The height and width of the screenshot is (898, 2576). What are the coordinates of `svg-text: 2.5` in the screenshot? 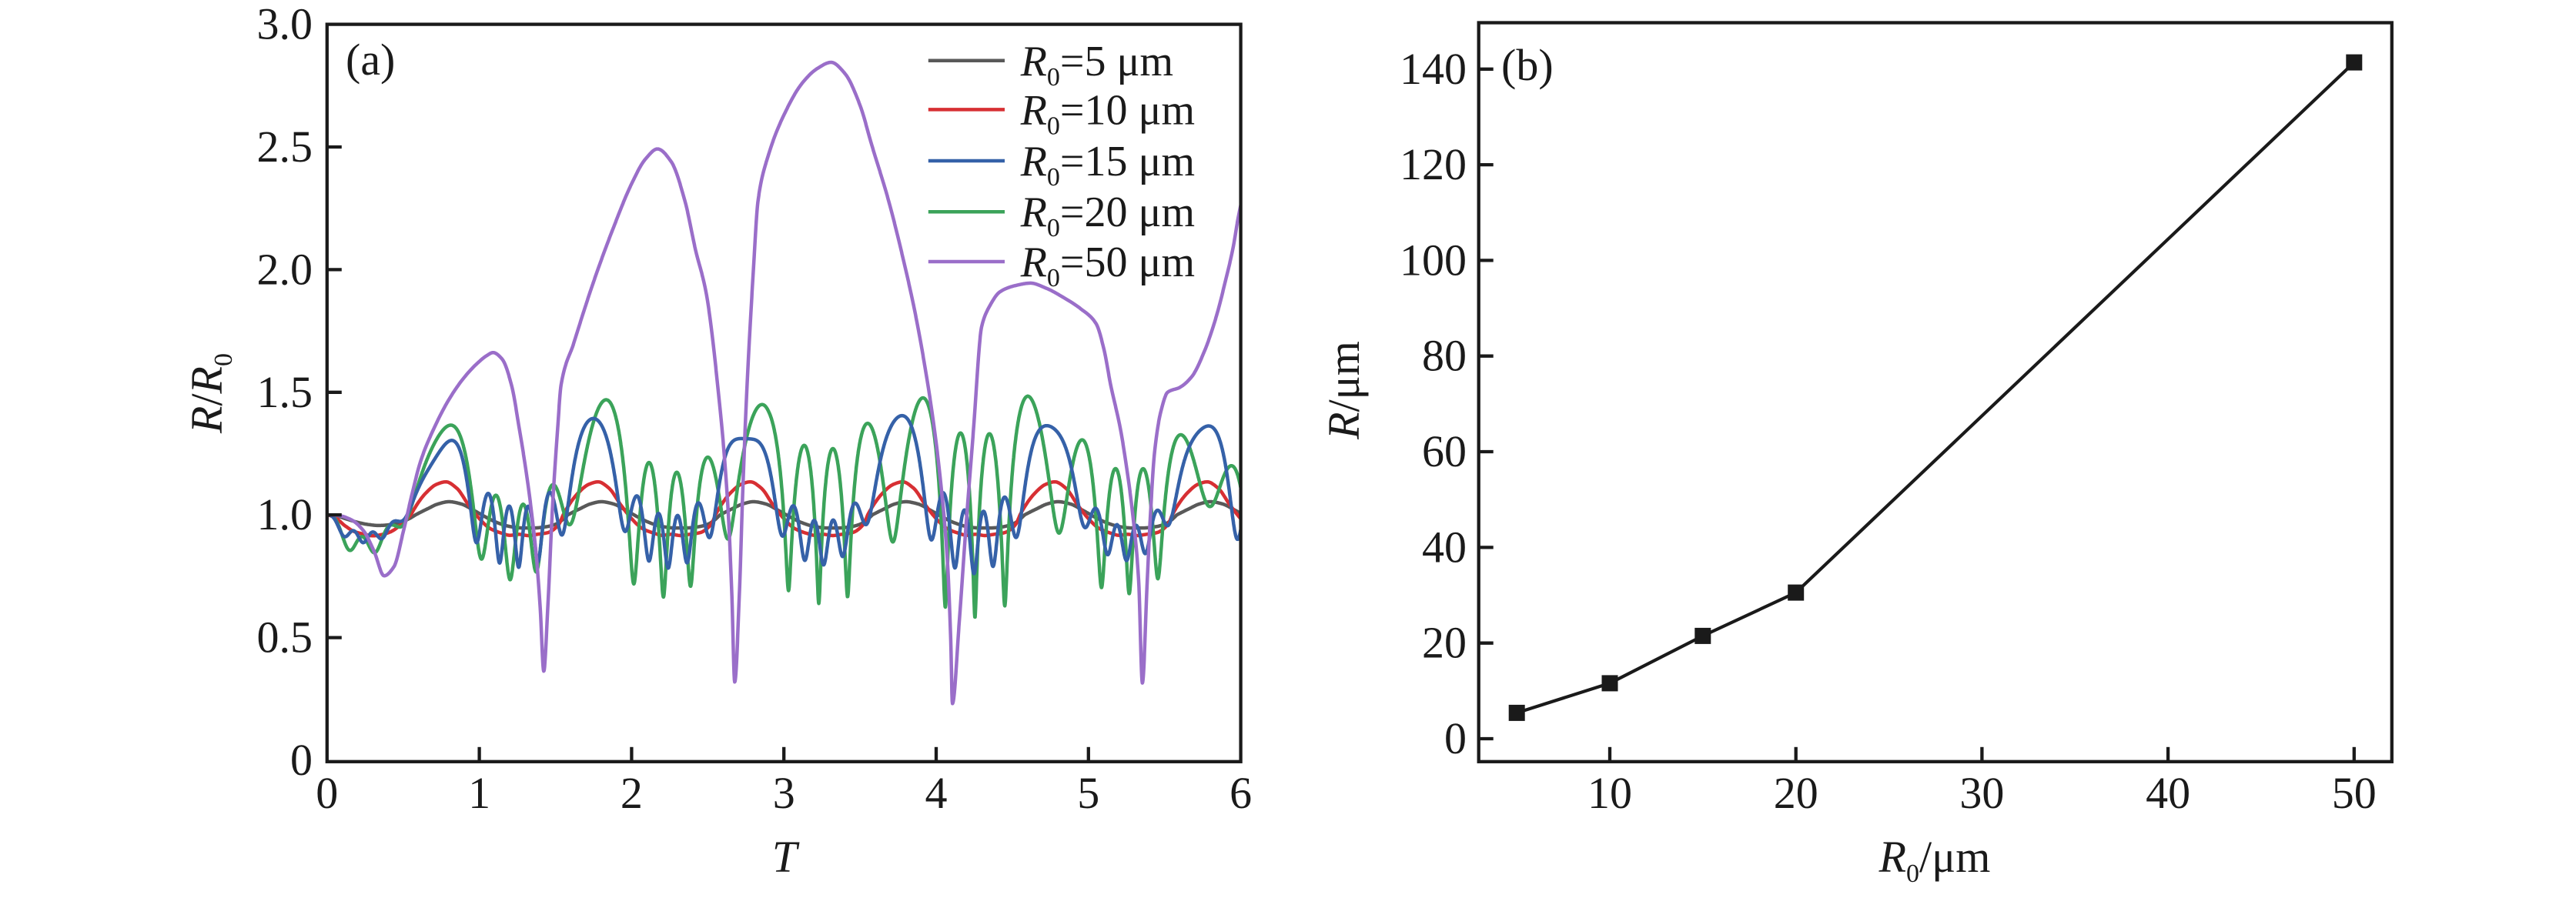 It's located at (285, 147).